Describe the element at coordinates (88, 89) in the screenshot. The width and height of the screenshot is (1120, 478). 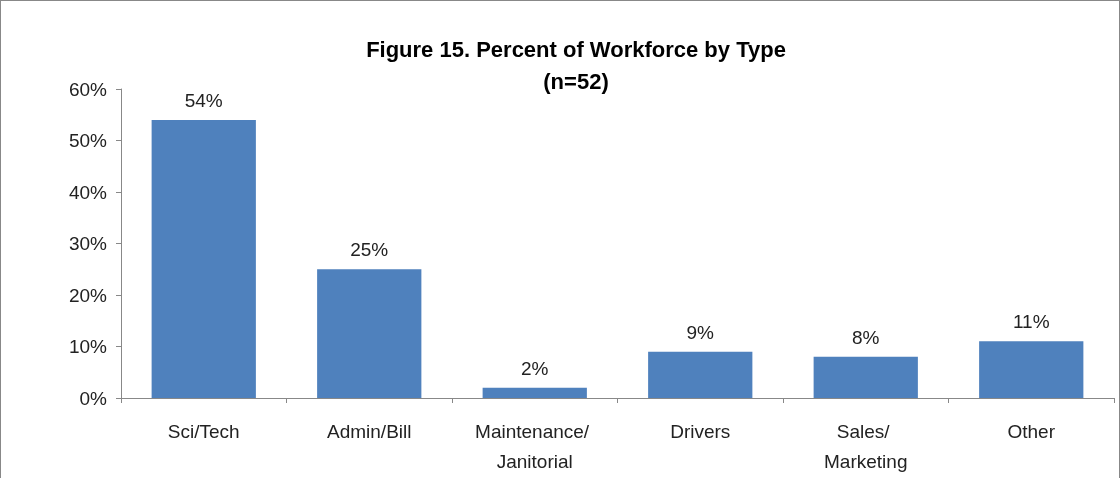
I see `y-tick-label: 60%` at that location.